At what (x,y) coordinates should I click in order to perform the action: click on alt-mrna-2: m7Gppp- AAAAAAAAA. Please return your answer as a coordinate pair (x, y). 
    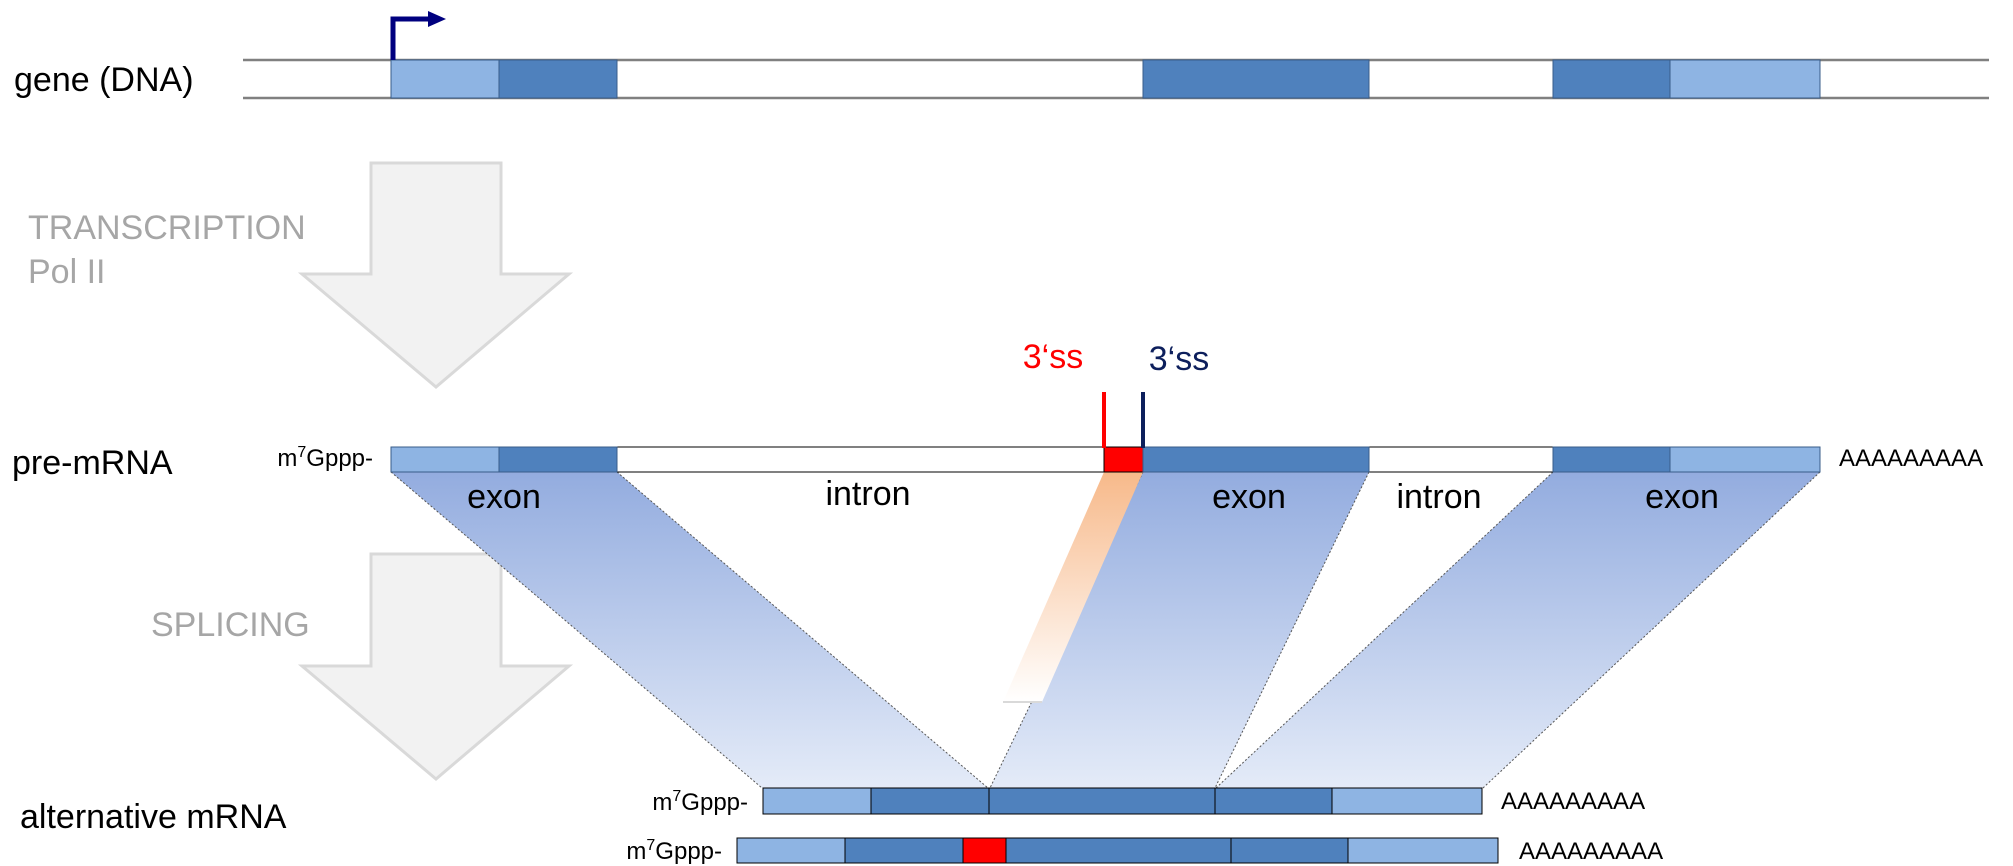
    Looking at the image, I should click on (1144, 851).